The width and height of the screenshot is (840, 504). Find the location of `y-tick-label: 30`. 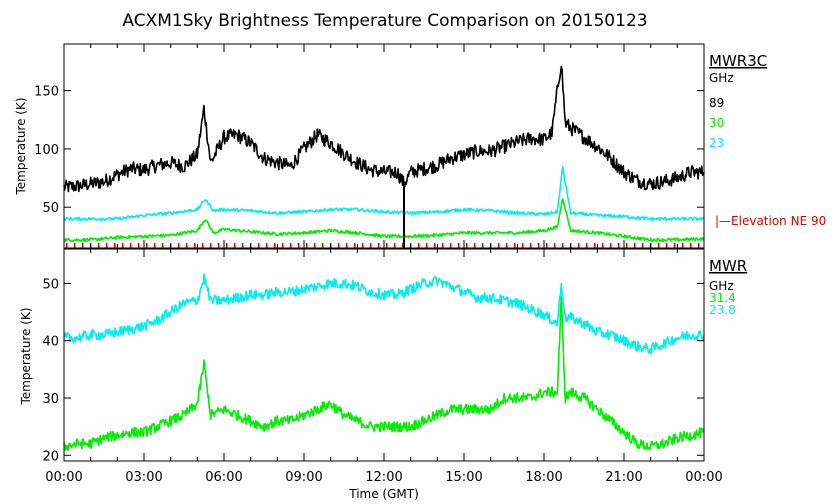

y-tick-label: 30 is located at coordinates (50, 399).